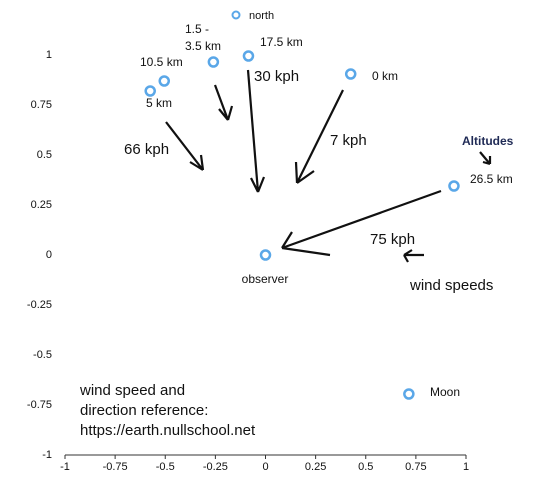 The height and width of the screenshot is (489, 544). I want to click on y-tick-label: -0.25, so click(39, 305).